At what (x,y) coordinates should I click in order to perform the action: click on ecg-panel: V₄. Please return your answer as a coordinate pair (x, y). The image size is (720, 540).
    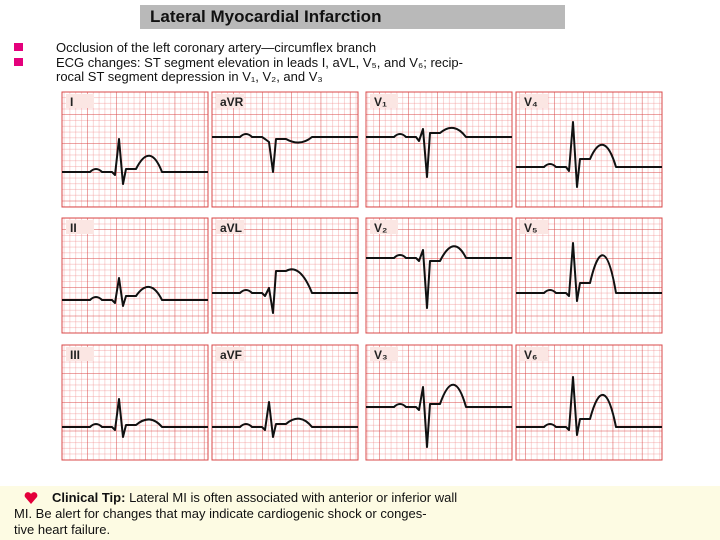
    Looking at the image, I should click on (589, 149).